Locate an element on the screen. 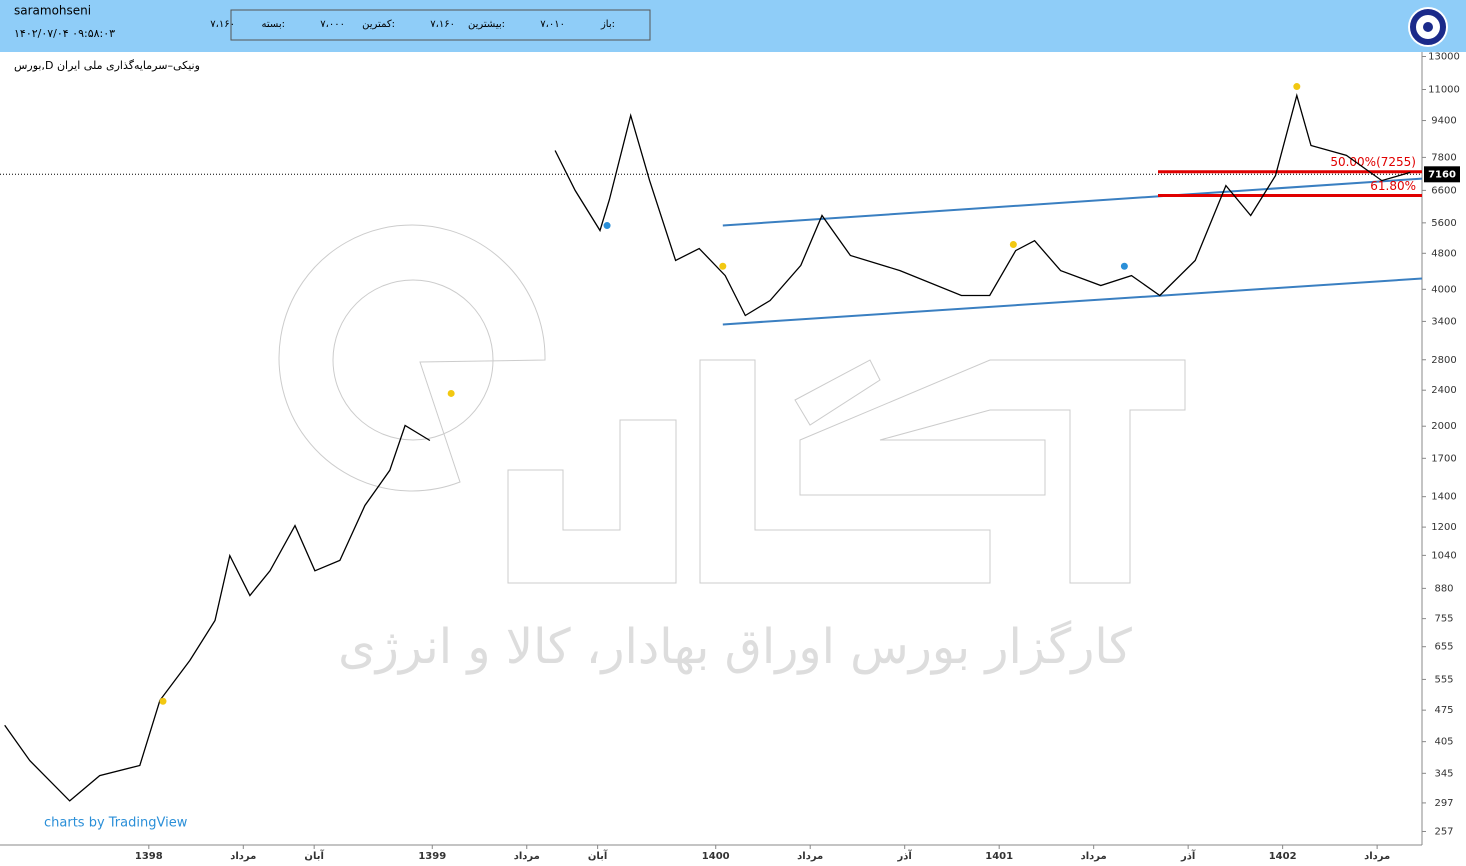 This screenshot has height=866, width=1466. last-price-label: 7160 is located at coordinates (1442, 174).